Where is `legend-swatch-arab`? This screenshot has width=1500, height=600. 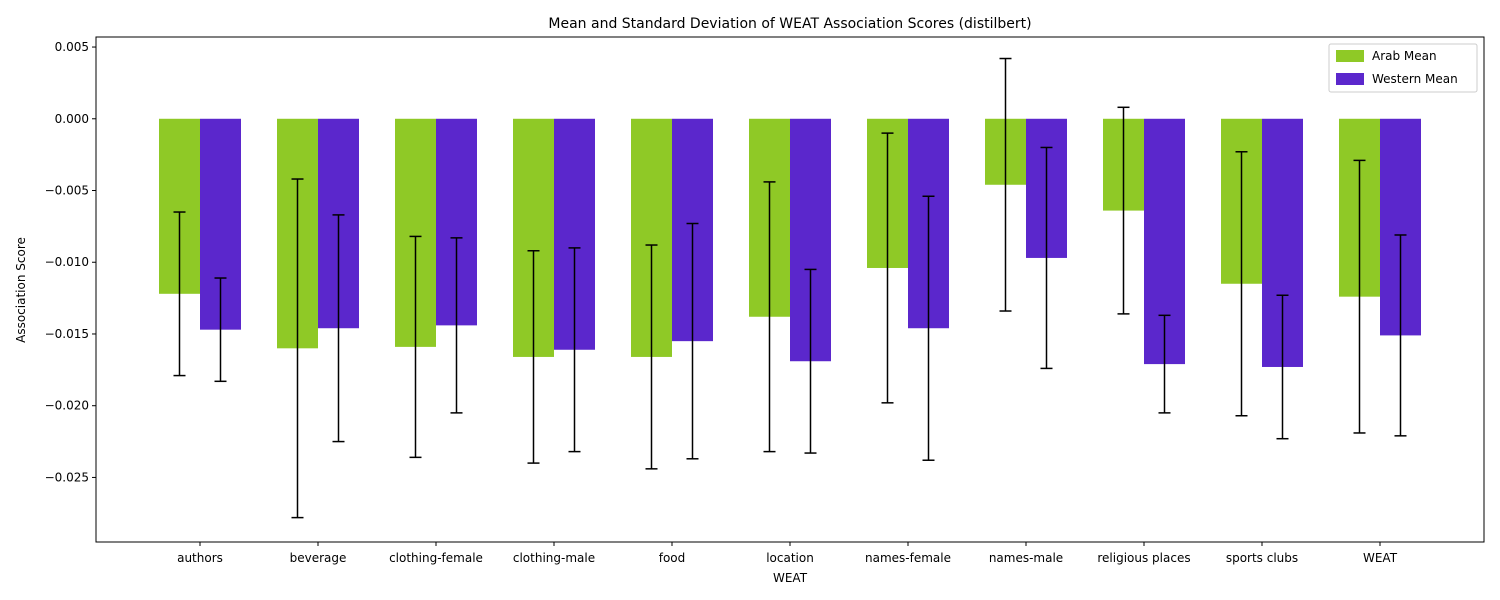 legend-swatch-arab is located at coordinates (1350, 56).